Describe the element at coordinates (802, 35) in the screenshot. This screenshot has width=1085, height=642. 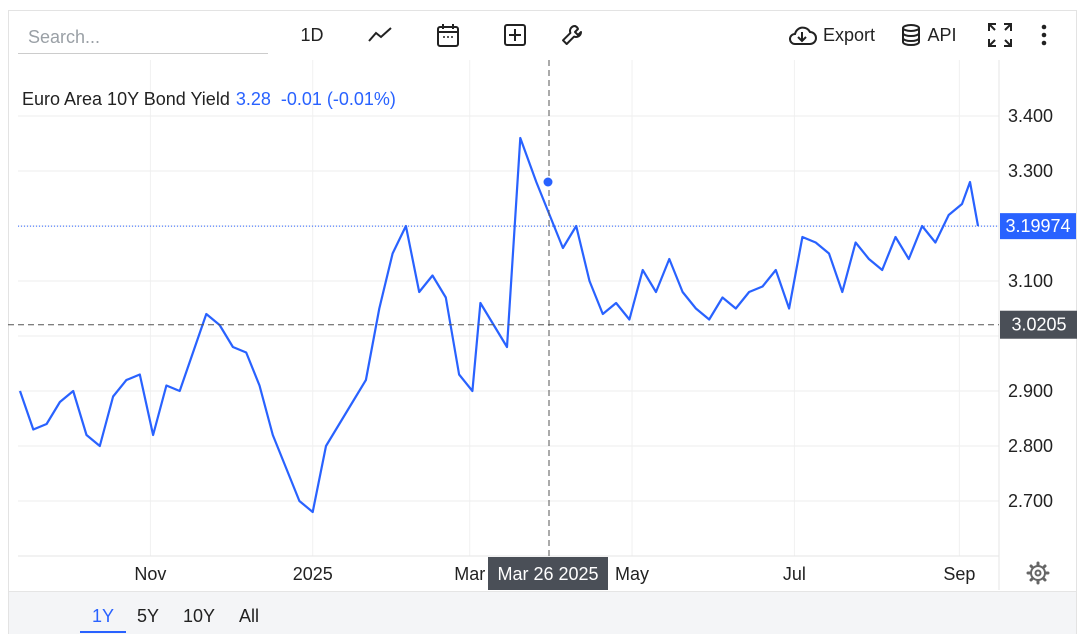
I see `cloud-download-icon` at that location.